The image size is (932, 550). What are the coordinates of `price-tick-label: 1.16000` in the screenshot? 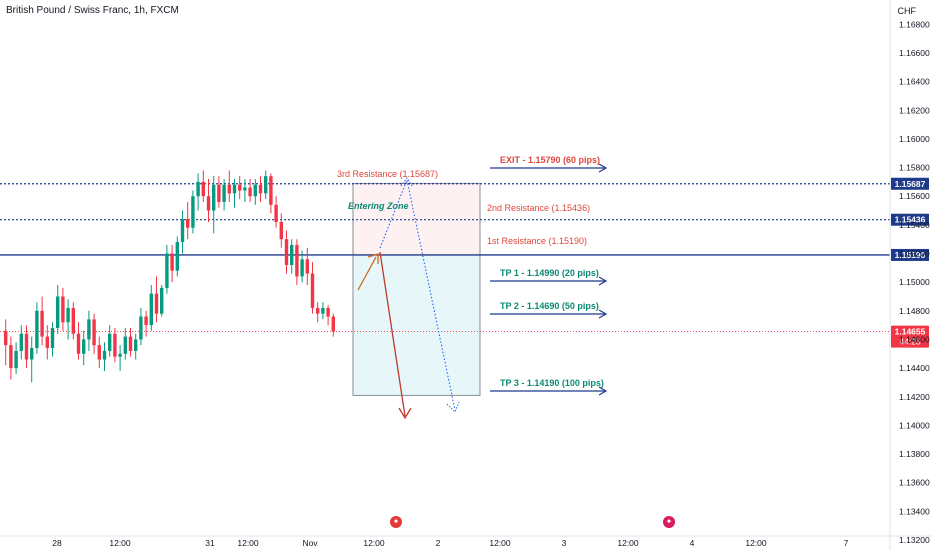 It's located at (914, 139).